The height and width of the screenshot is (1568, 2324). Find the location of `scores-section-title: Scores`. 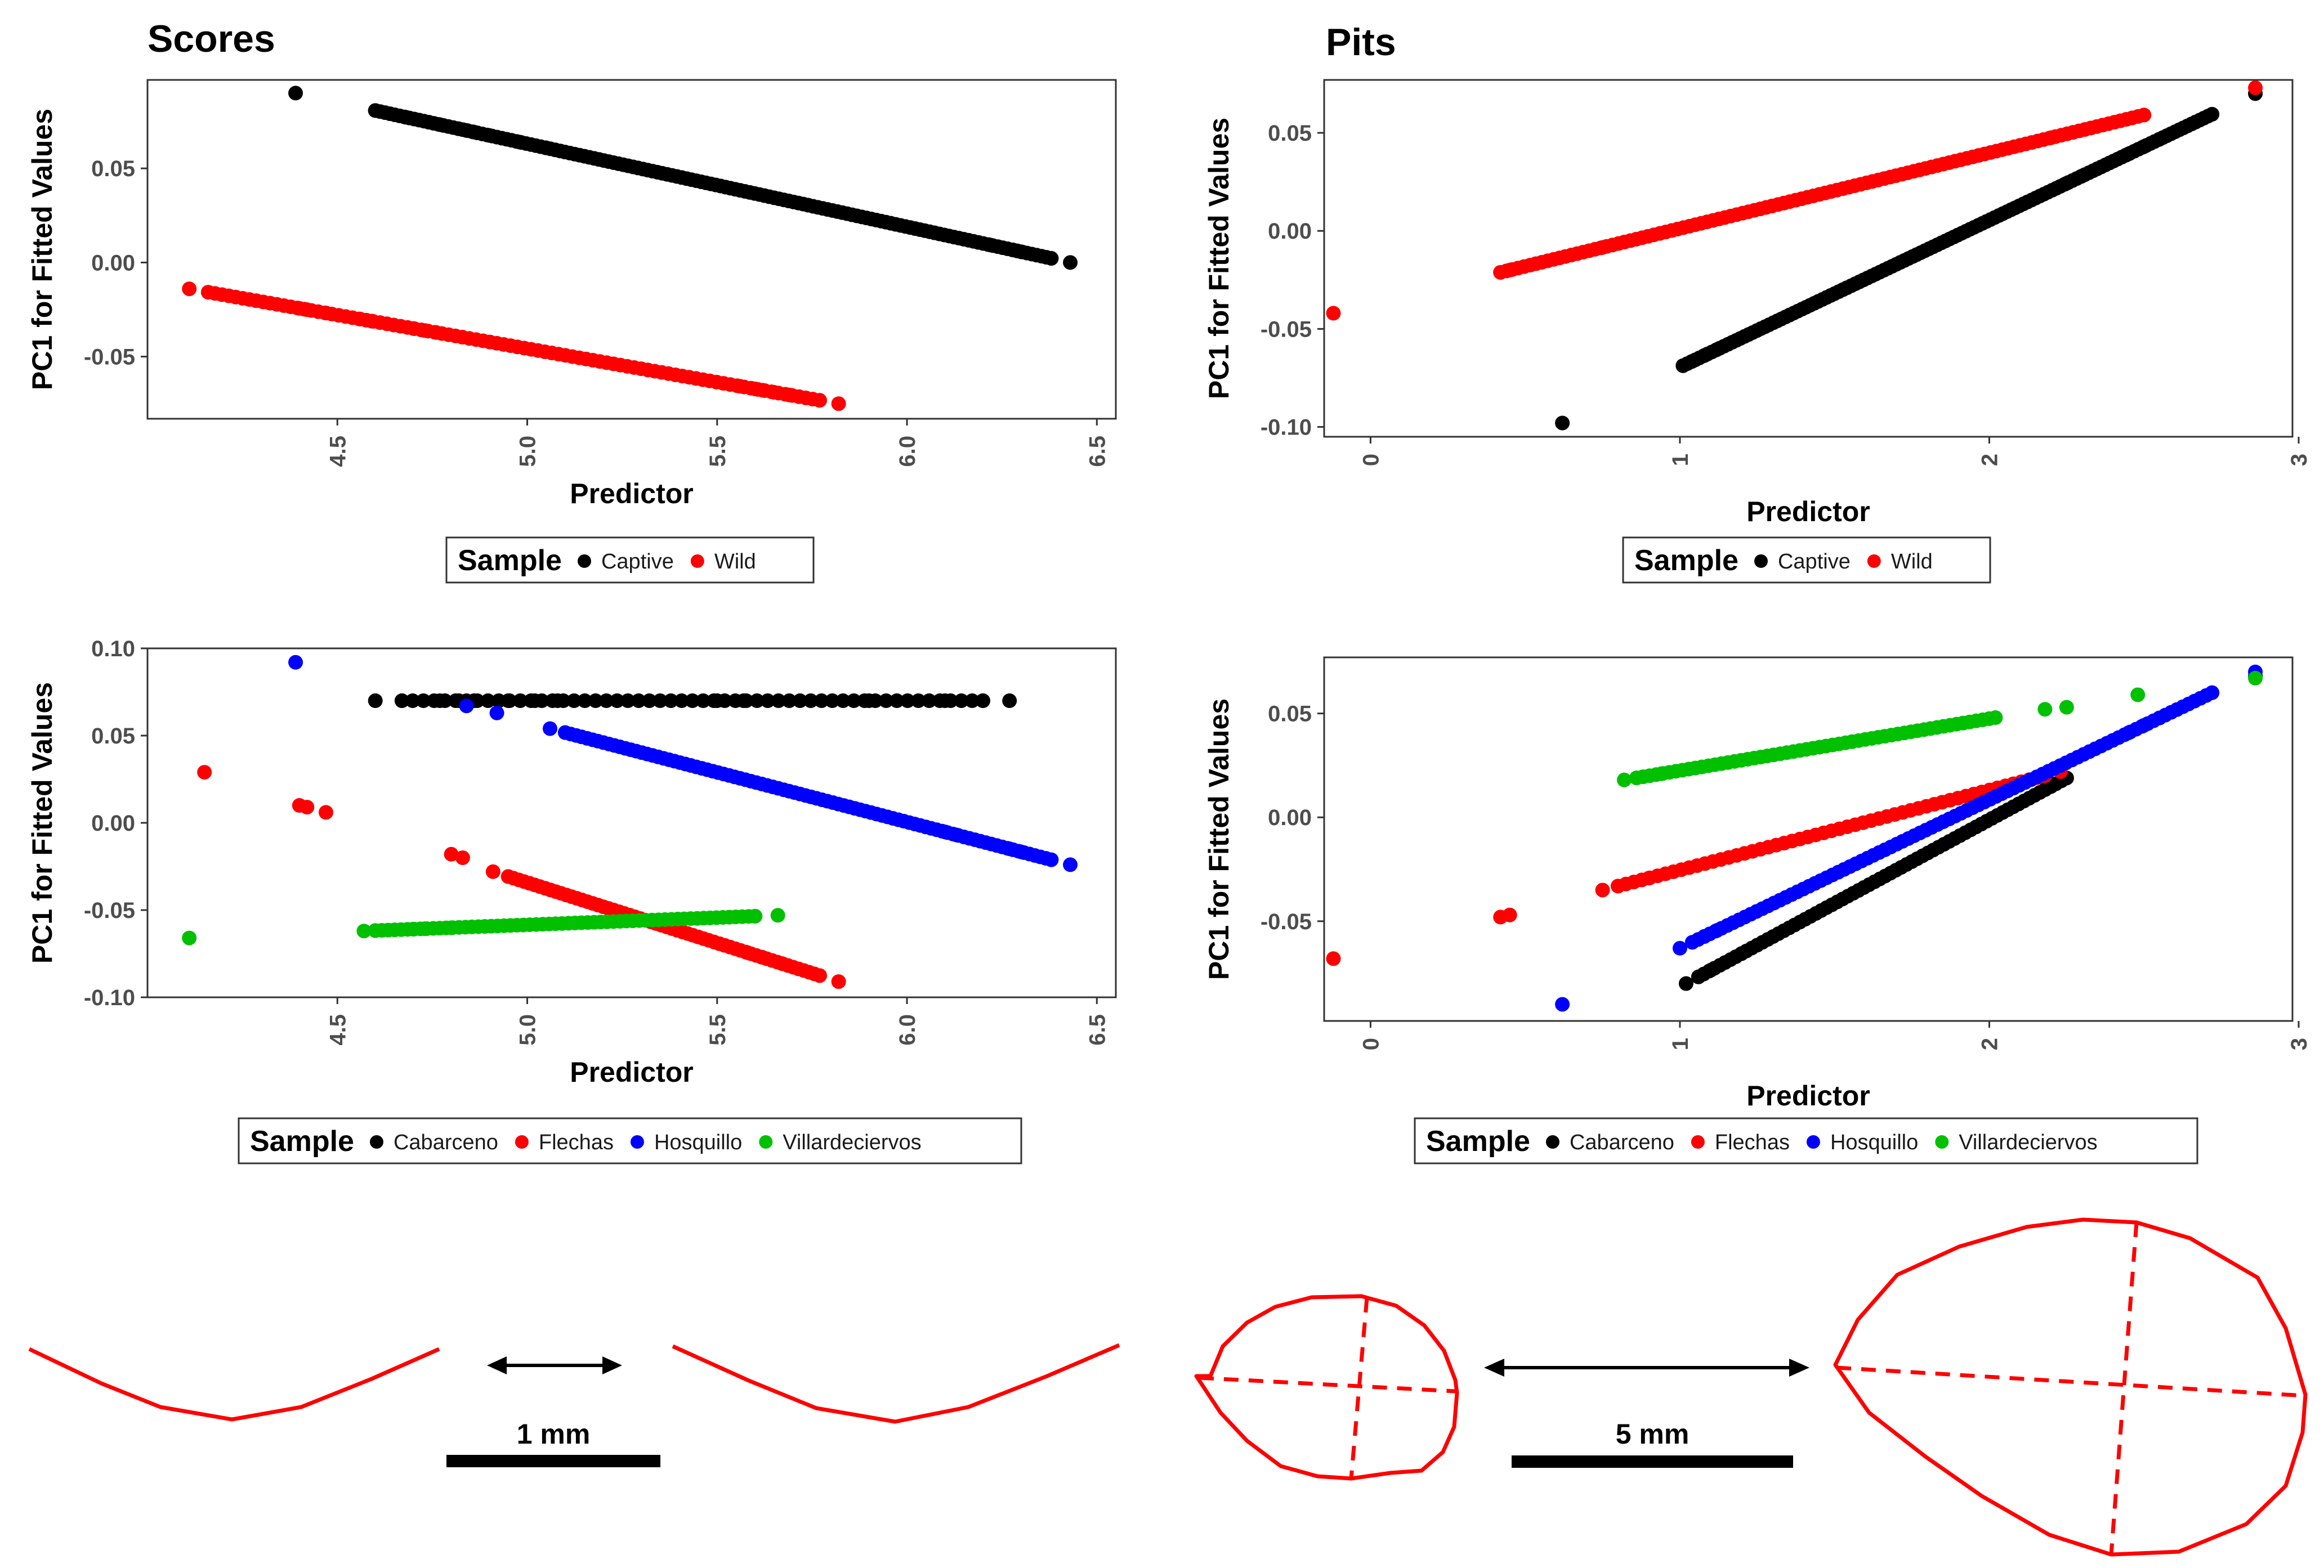

scores-section-title: Scores is located at coordinates (211, 38).